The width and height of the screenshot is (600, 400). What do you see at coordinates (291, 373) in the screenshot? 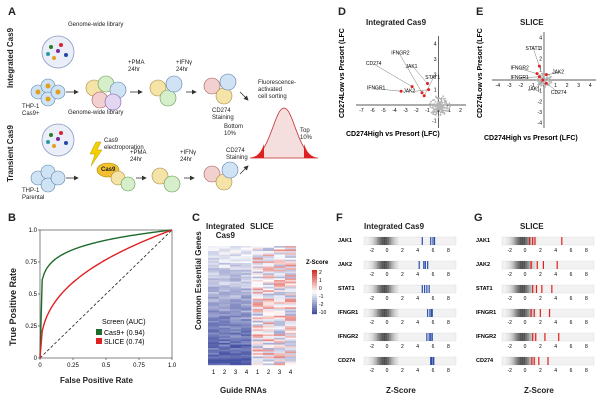
I see `heatmap-col-label: 4` at bounding box center [291, 373].